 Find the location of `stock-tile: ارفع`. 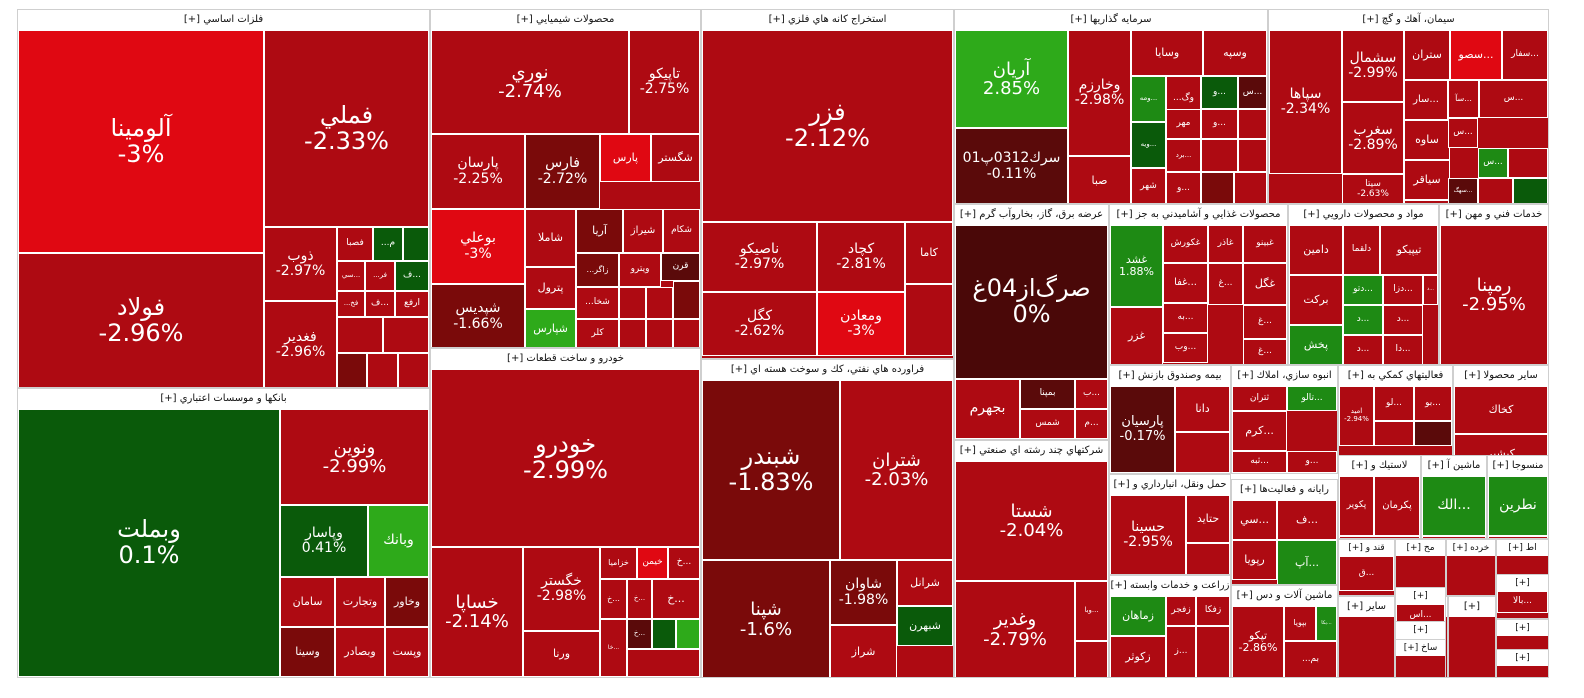

stock-tile: ارفع is located at coordinates (412, 304).